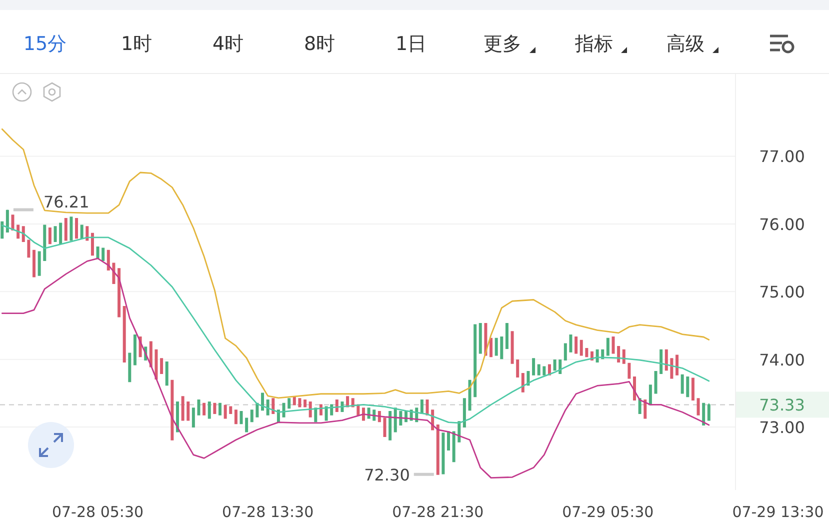 The image size is (829, 526). What do you see at coordinates (268, 512) in the screenshot?
I see `x-tick-label: 07-28 13:30` at bounding box center [268, 512].